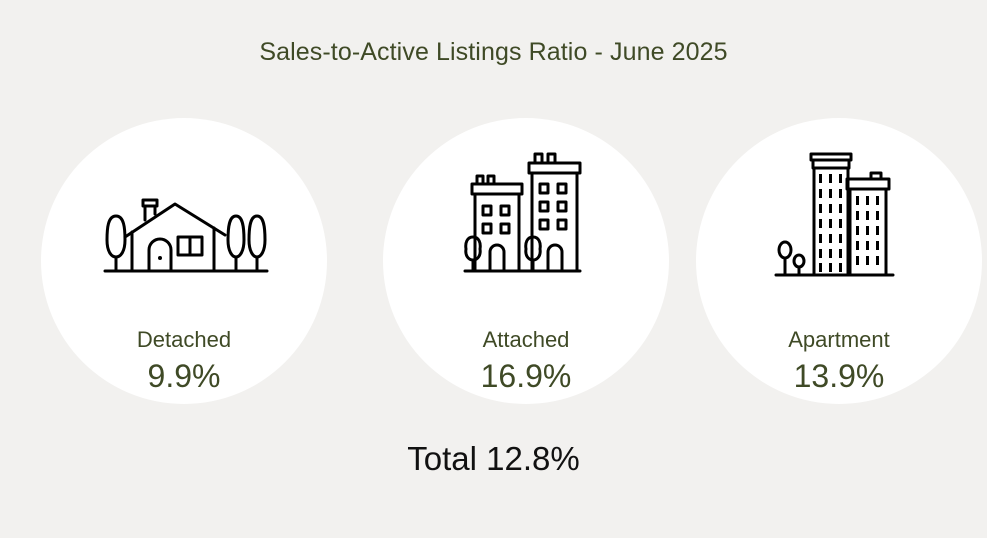  I want to click on detached-label: Detached, so click(184, 339).